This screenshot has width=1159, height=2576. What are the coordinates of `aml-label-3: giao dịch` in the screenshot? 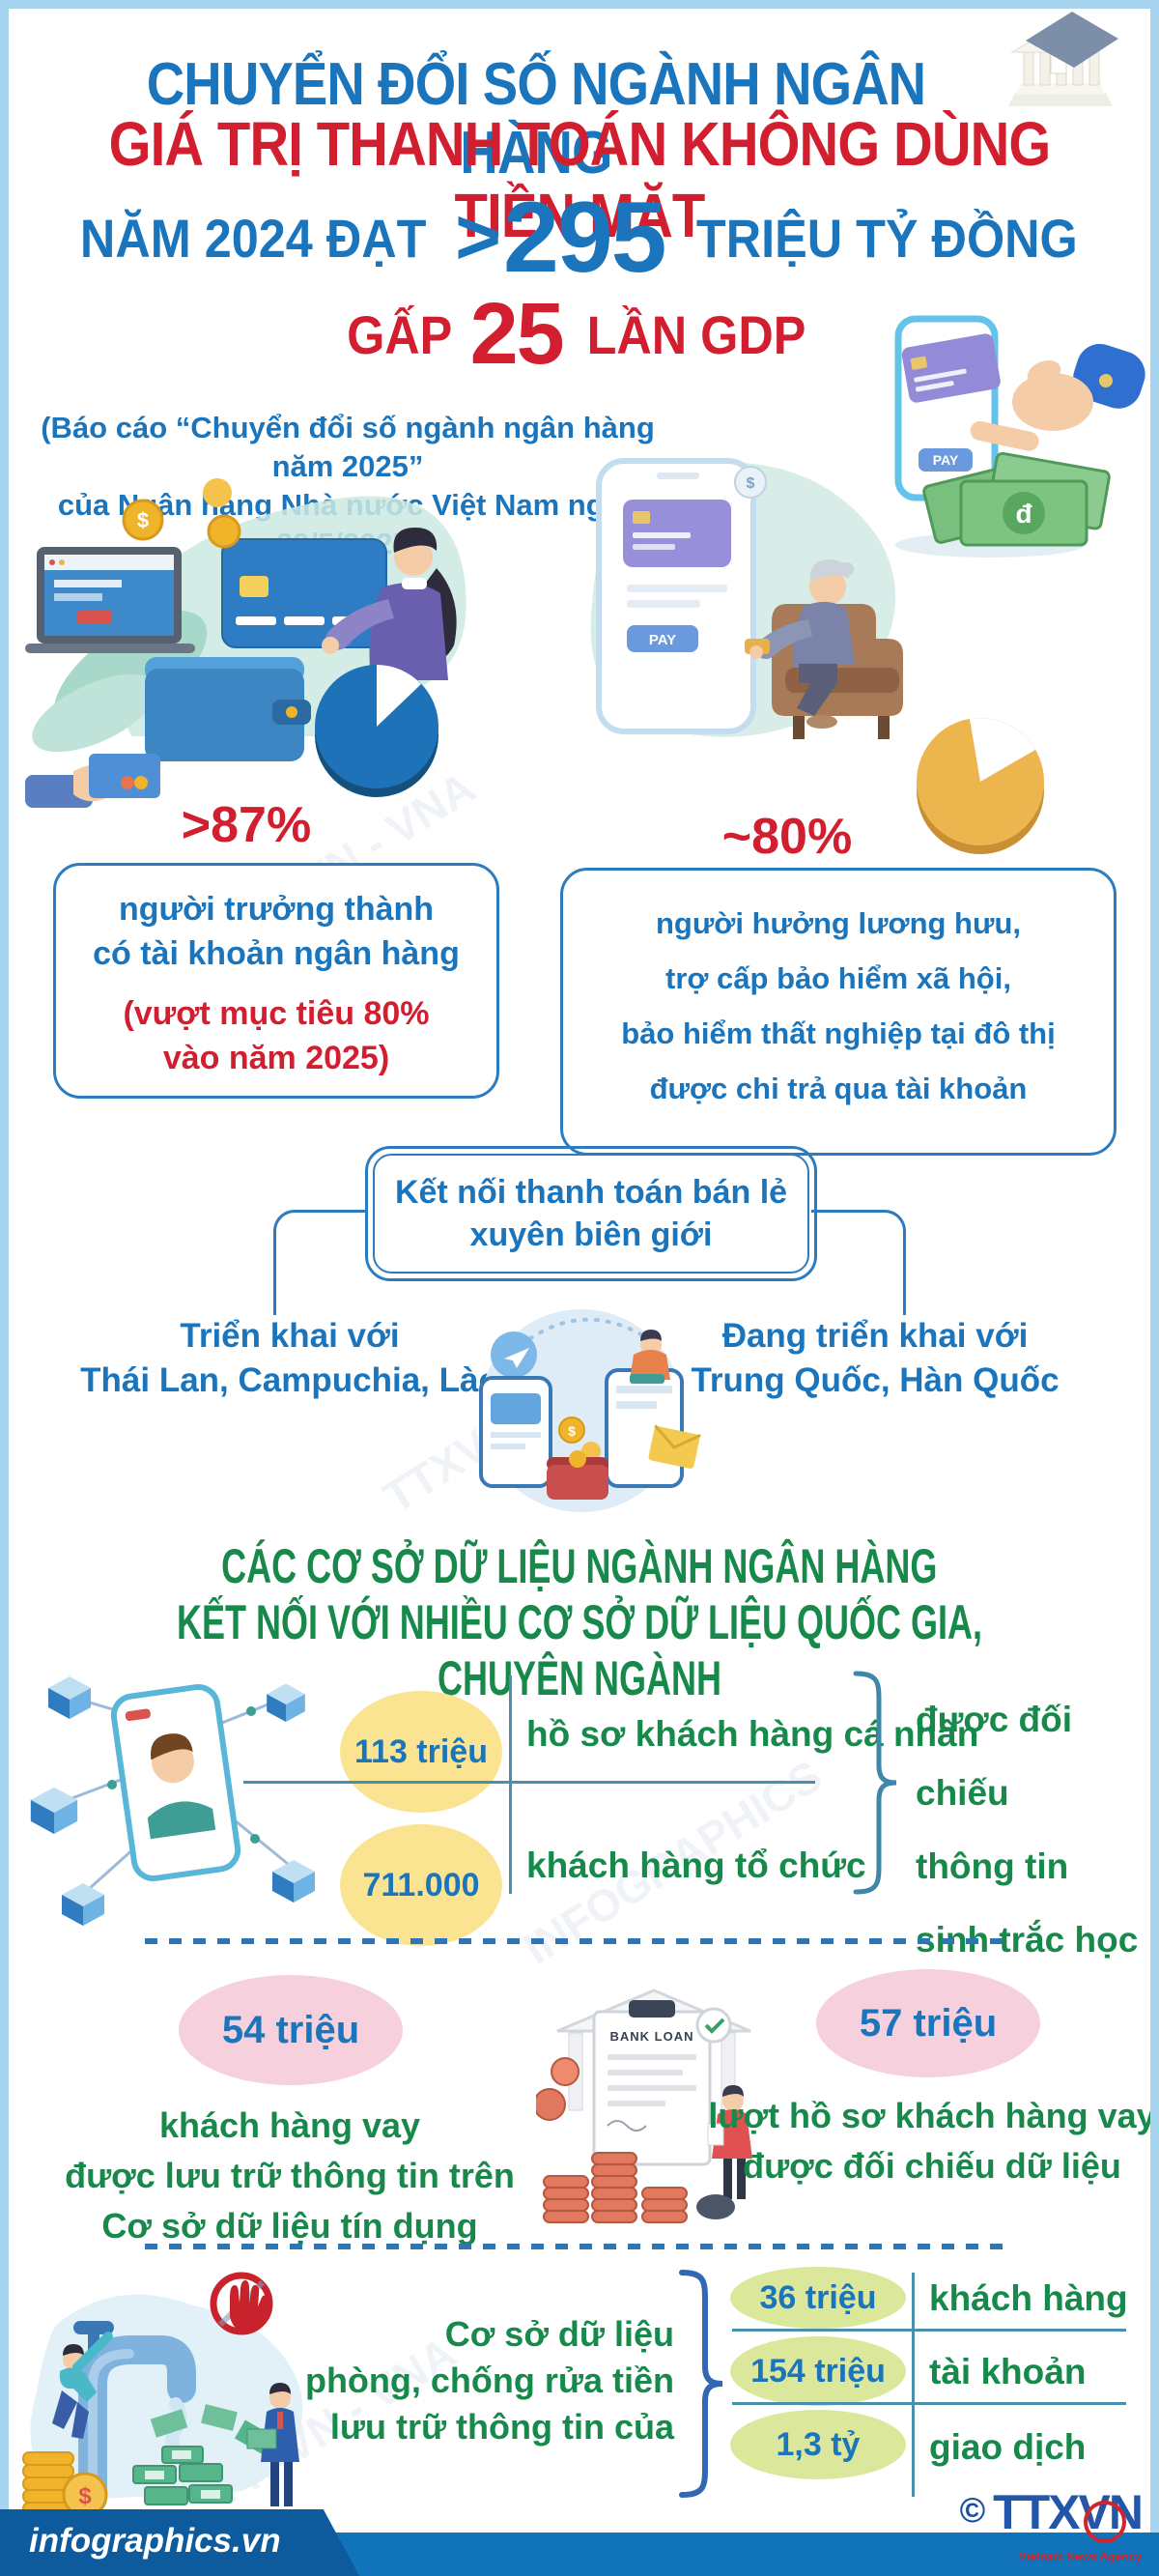 It's located at (1008, 2447).